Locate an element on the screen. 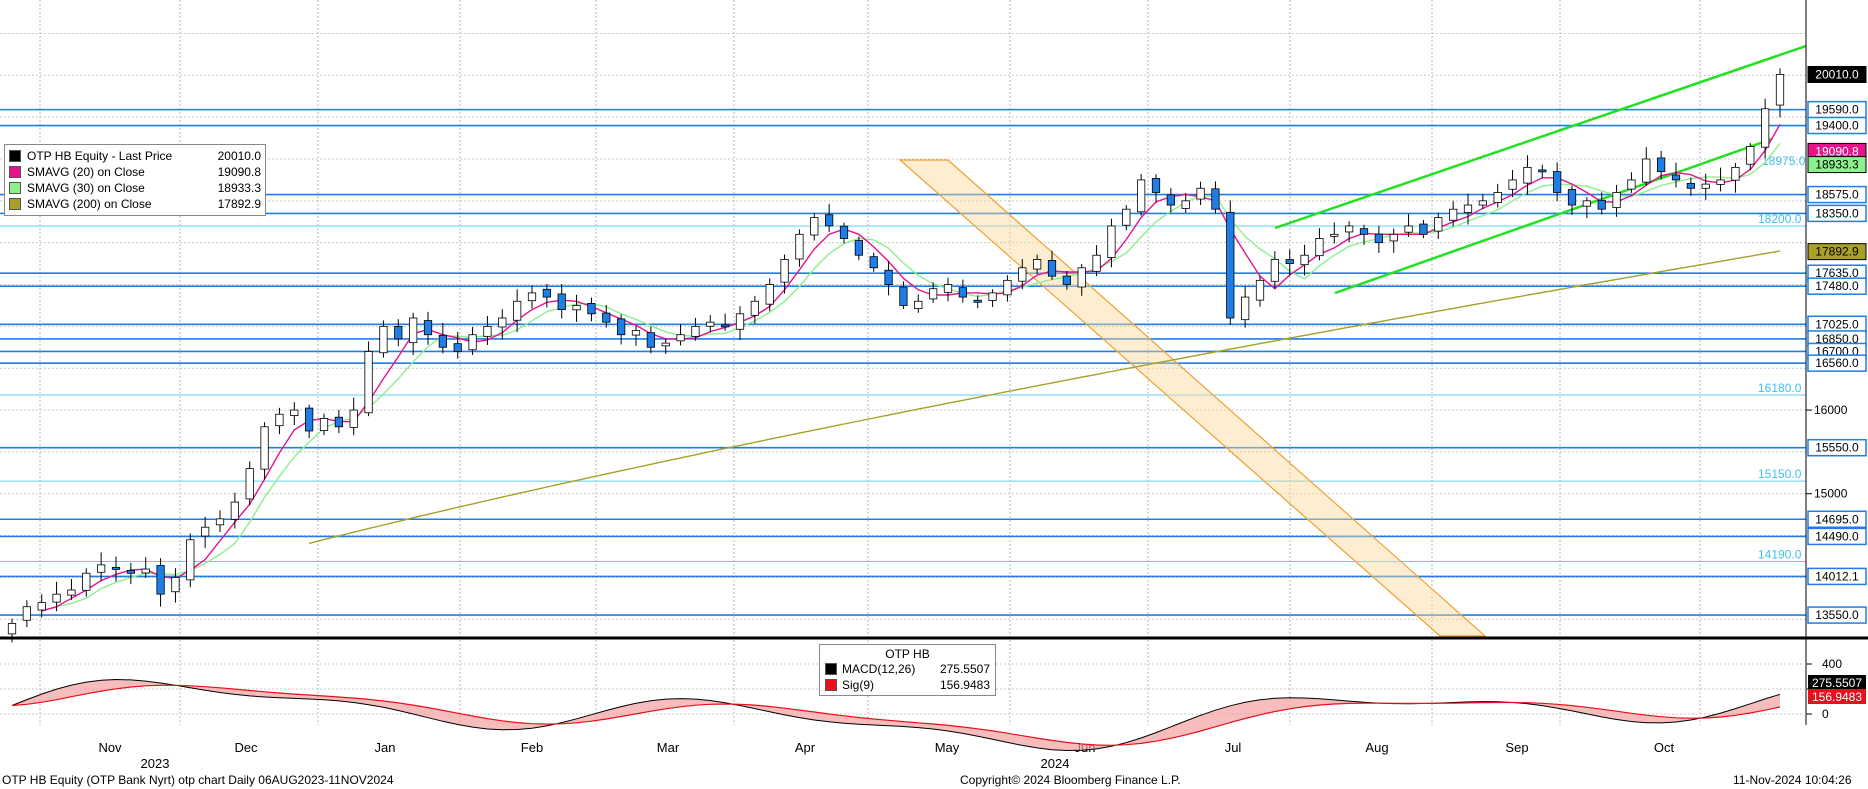 The image size is (1868, 789). macd-legend-title: OTP HB is located at coordinates (907, 654).